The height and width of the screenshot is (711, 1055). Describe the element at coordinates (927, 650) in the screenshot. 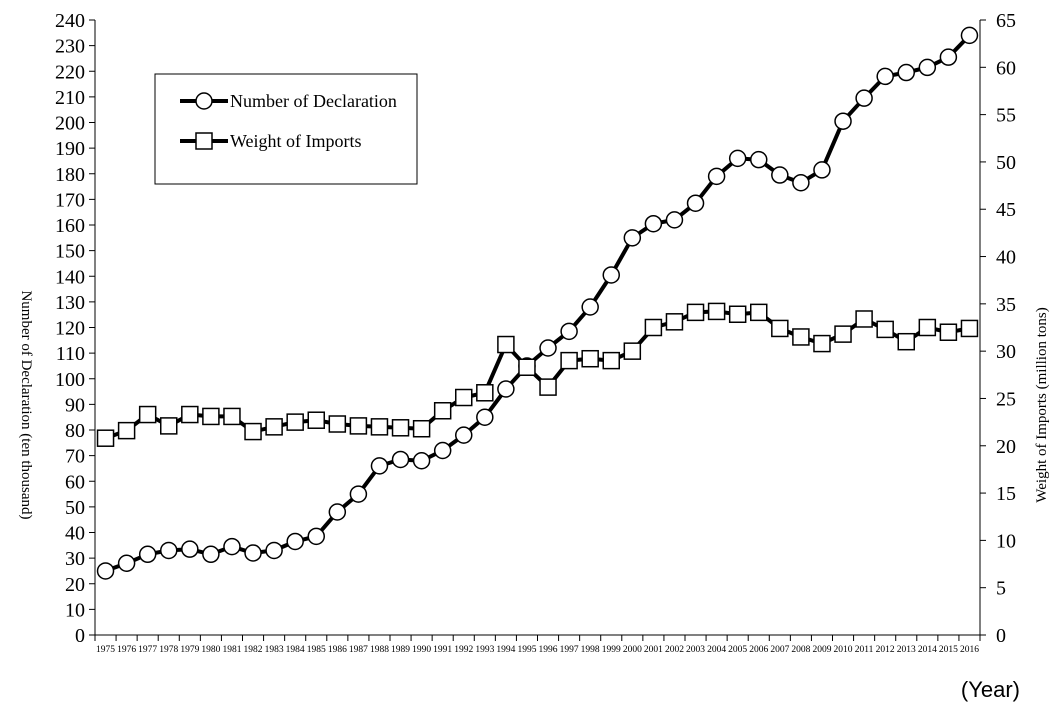

I see `x-tick-label: 2014` at that location.